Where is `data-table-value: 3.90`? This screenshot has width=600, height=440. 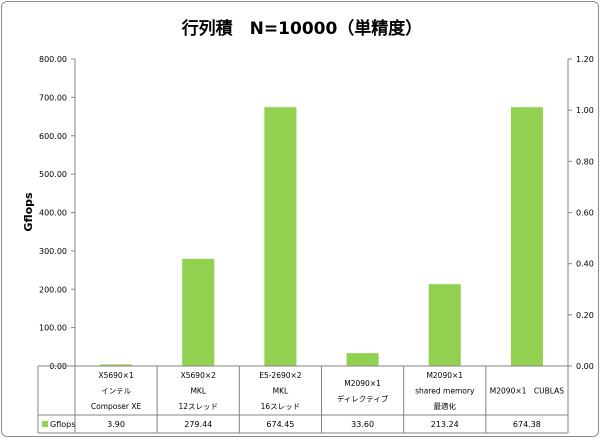 data-table-value: 3.90 is located at coordinates (116, 424).